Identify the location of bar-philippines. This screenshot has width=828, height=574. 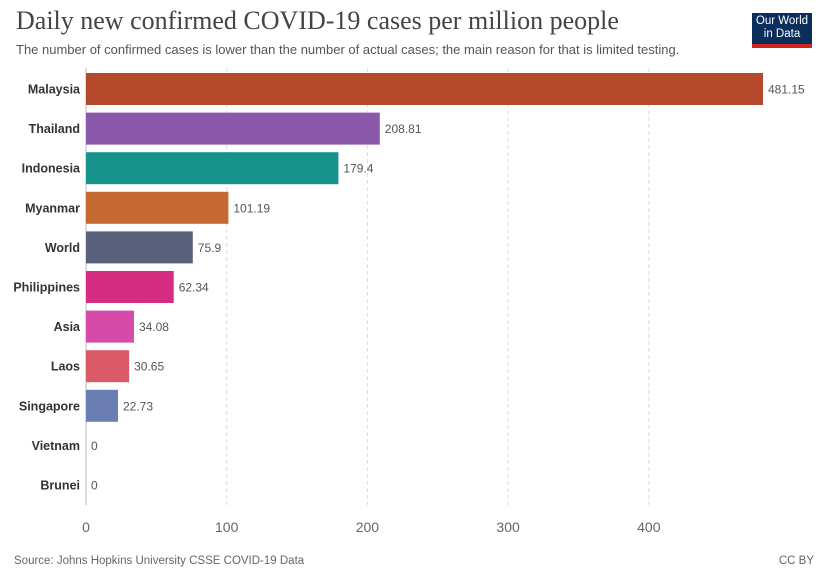
(130, 287).